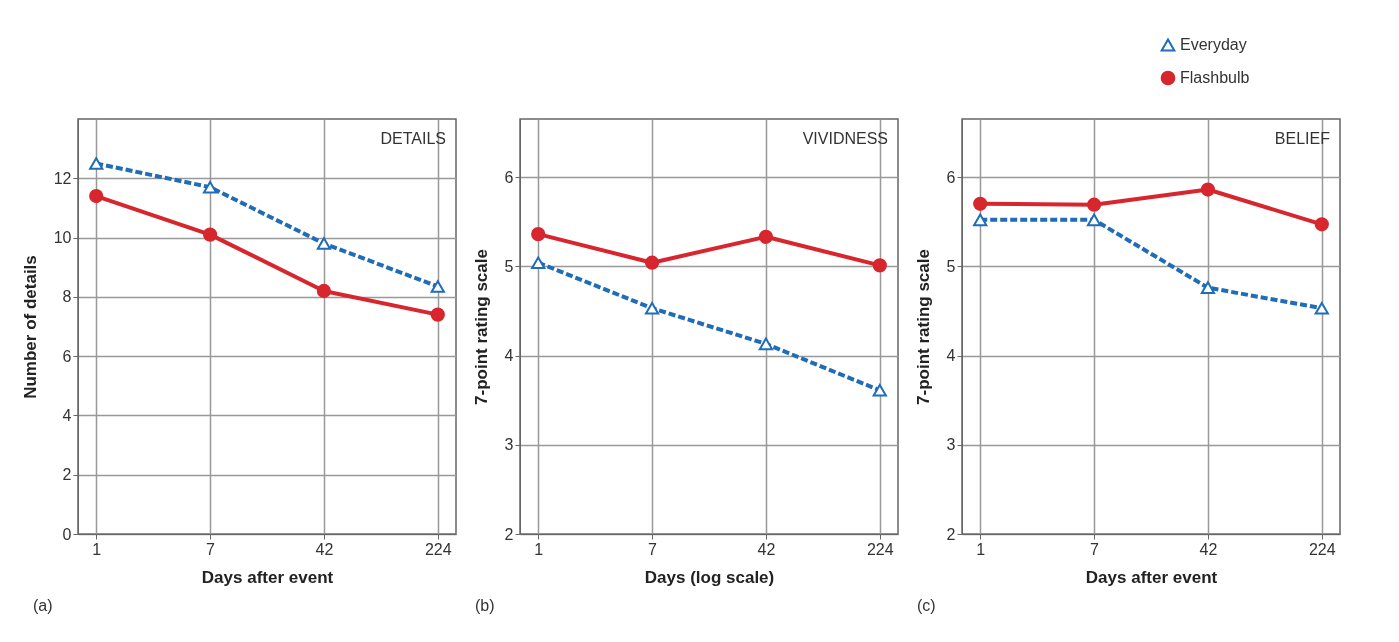 This screenshot has width=1399, height=642. What do you see at coordinates (62, 178) in the screenshot?
I see `y-tick-label: 12` at bounding box center [62, 178].